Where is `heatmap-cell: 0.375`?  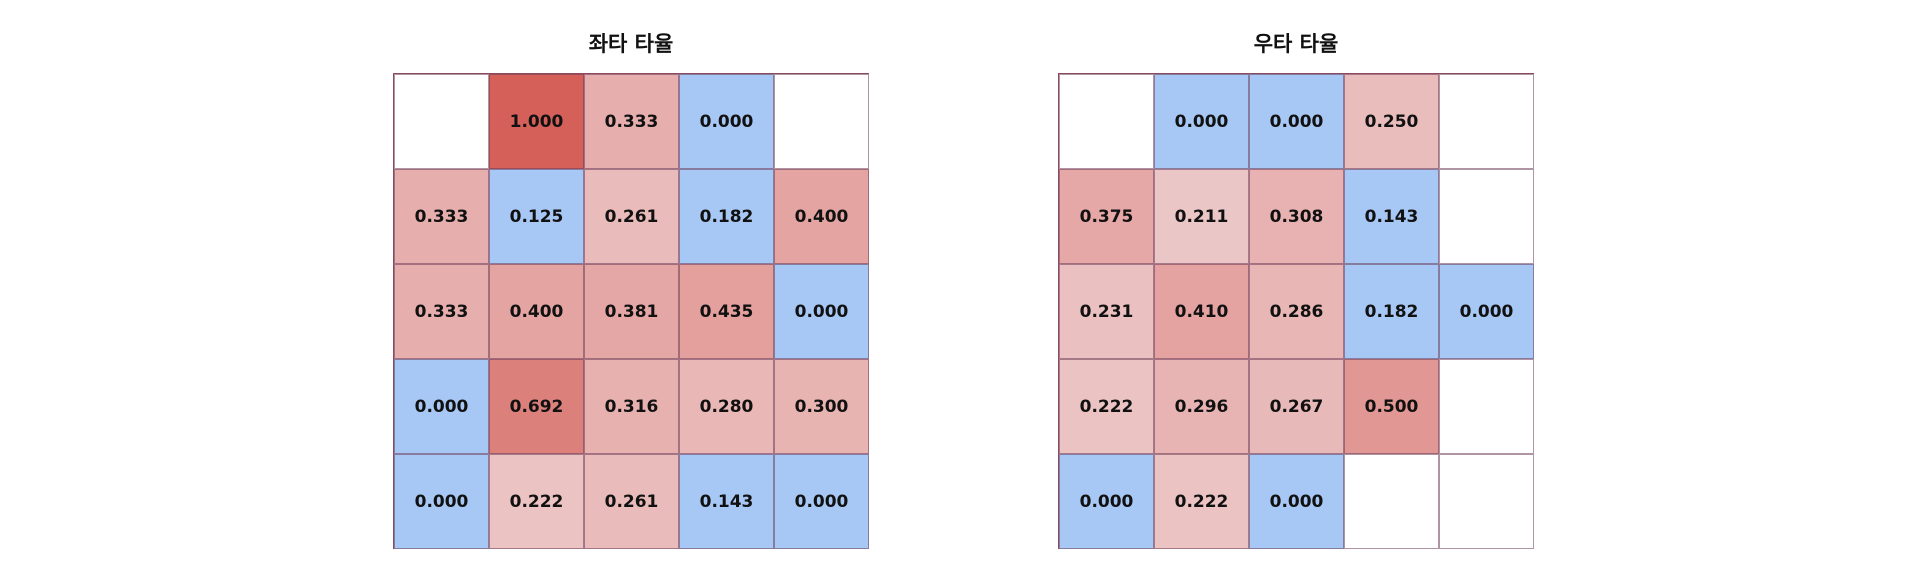 heatmap-cell: 0.375 is located at coordinates (1106, 216).